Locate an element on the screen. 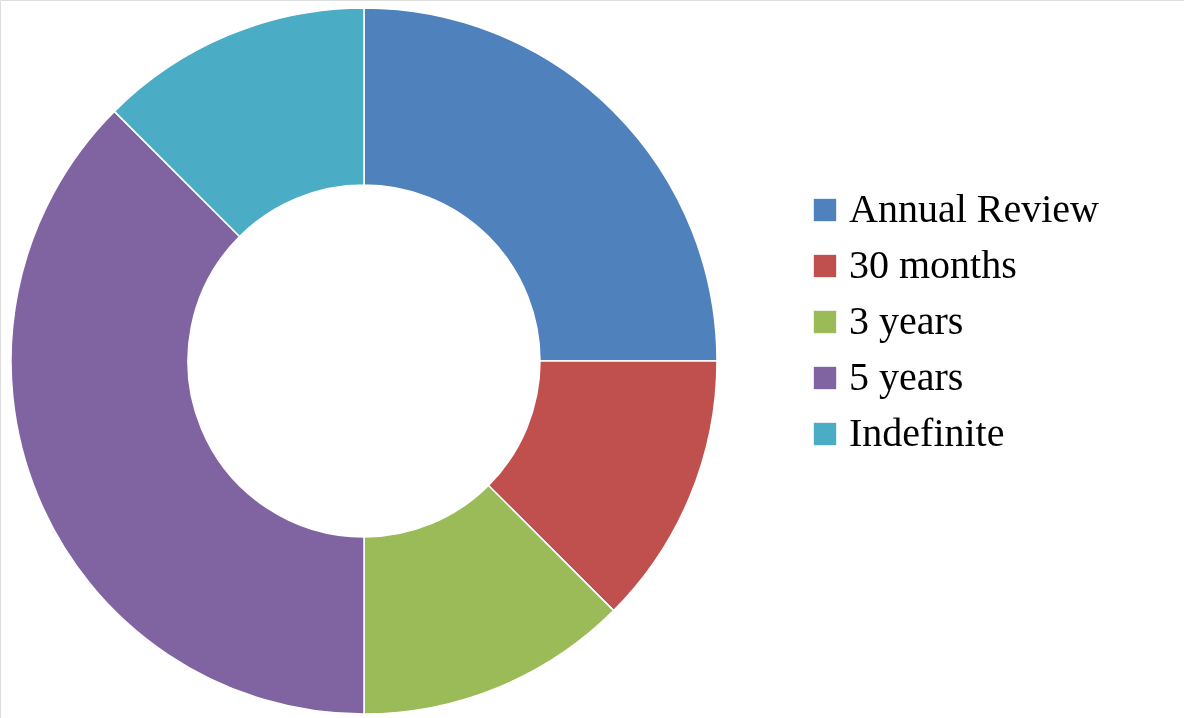 This screenshot has height=718, width=1184. legend-label: Annual Review is located at coordinates (974, 208).